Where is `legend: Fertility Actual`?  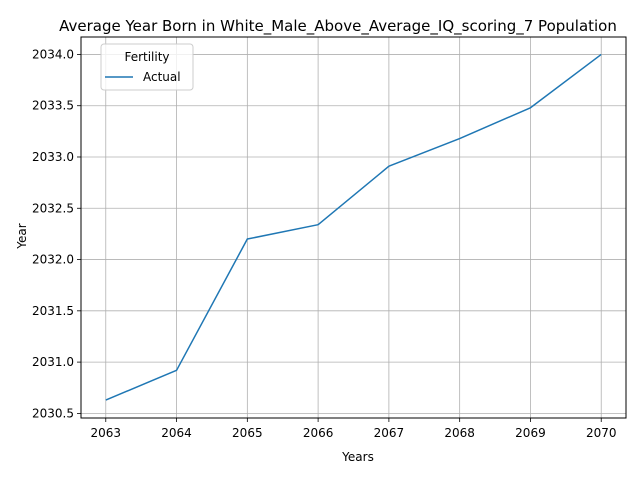
legend: Fertility Actual is located at coordinates (147, 67).